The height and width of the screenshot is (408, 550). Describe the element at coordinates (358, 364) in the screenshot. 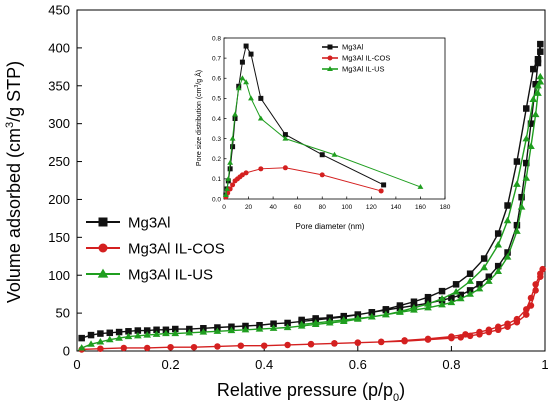

I see `main-x-tick-label: 0.6` at that location.